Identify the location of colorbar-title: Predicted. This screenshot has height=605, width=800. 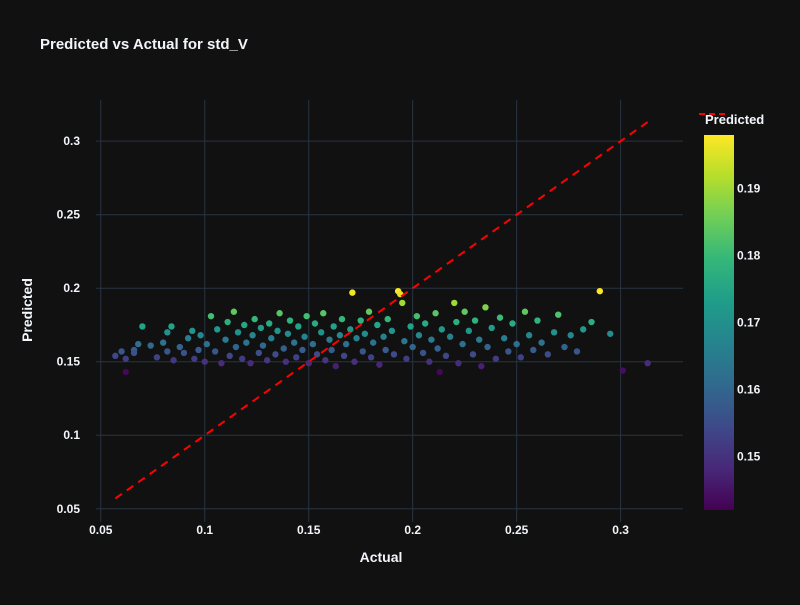
(734, 119).